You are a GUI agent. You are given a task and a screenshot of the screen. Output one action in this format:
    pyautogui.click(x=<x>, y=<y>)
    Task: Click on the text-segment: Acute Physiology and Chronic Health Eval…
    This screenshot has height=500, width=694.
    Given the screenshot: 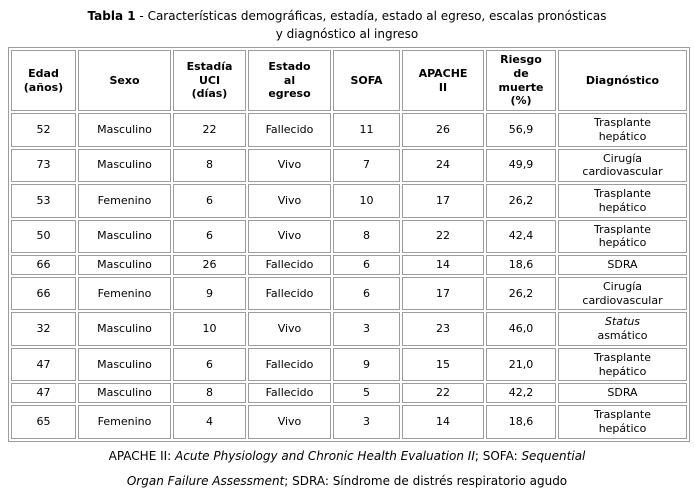 What is the action you would take?
    pyautogui.click(x=325, y=455)
    